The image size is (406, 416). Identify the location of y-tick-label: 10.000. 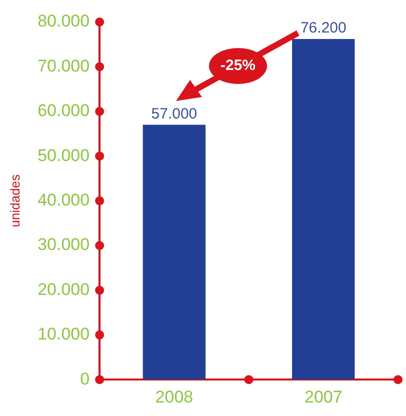
(64, 334).